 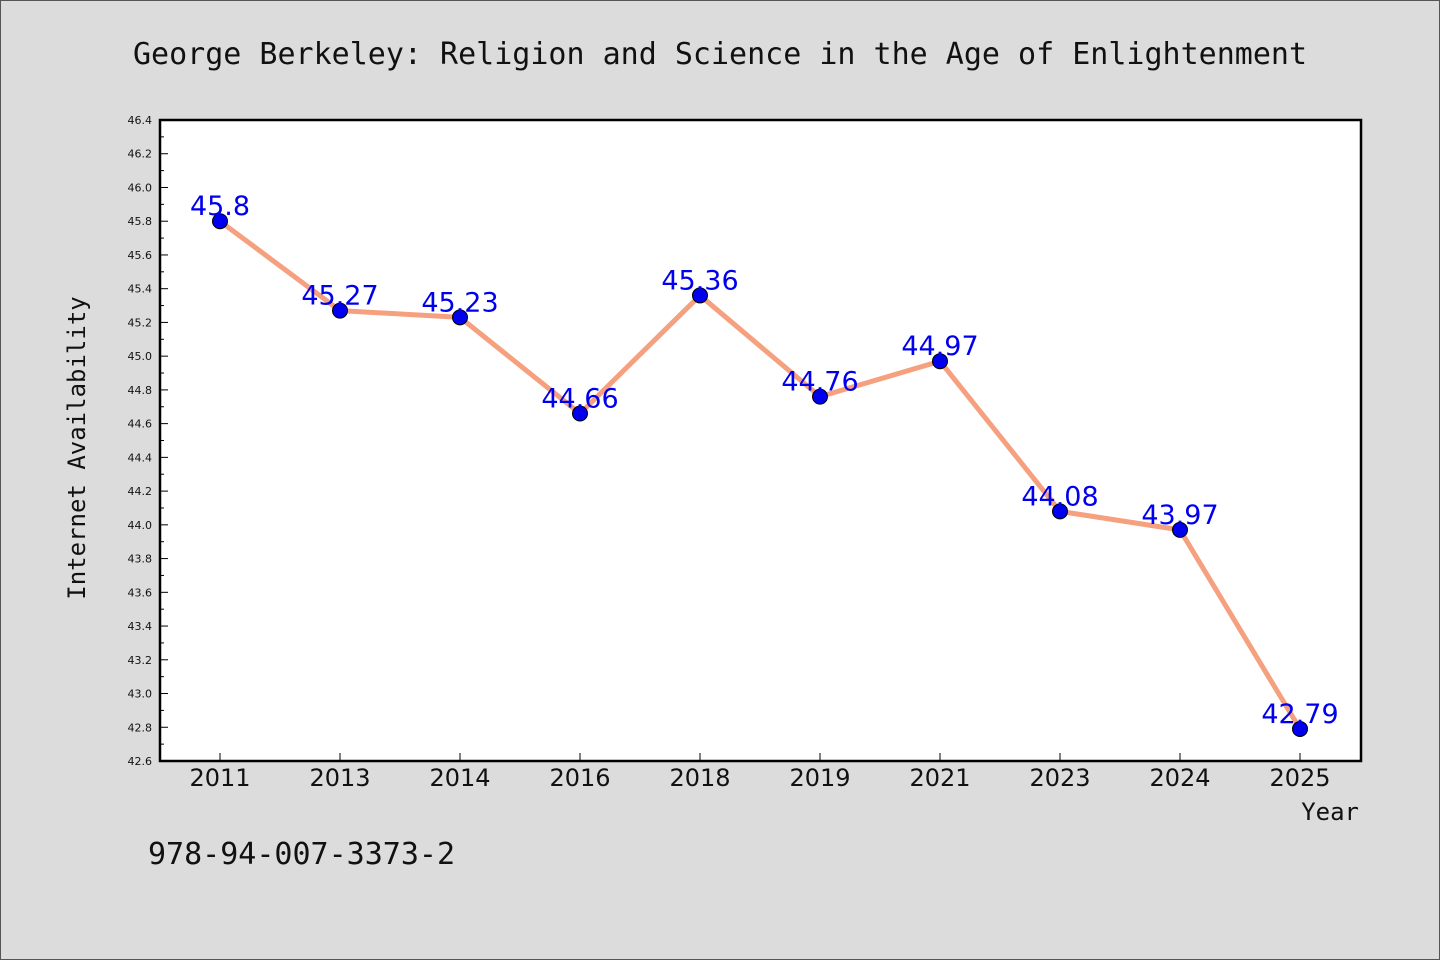 I want to click on x-axis-label: Year, so click(x=1330, y=812).